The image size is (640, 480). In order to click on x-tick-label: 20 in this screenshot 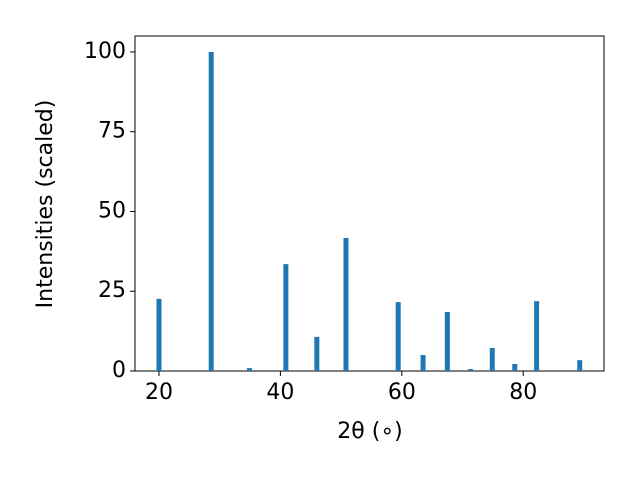, I will do `click(159, 392)`.